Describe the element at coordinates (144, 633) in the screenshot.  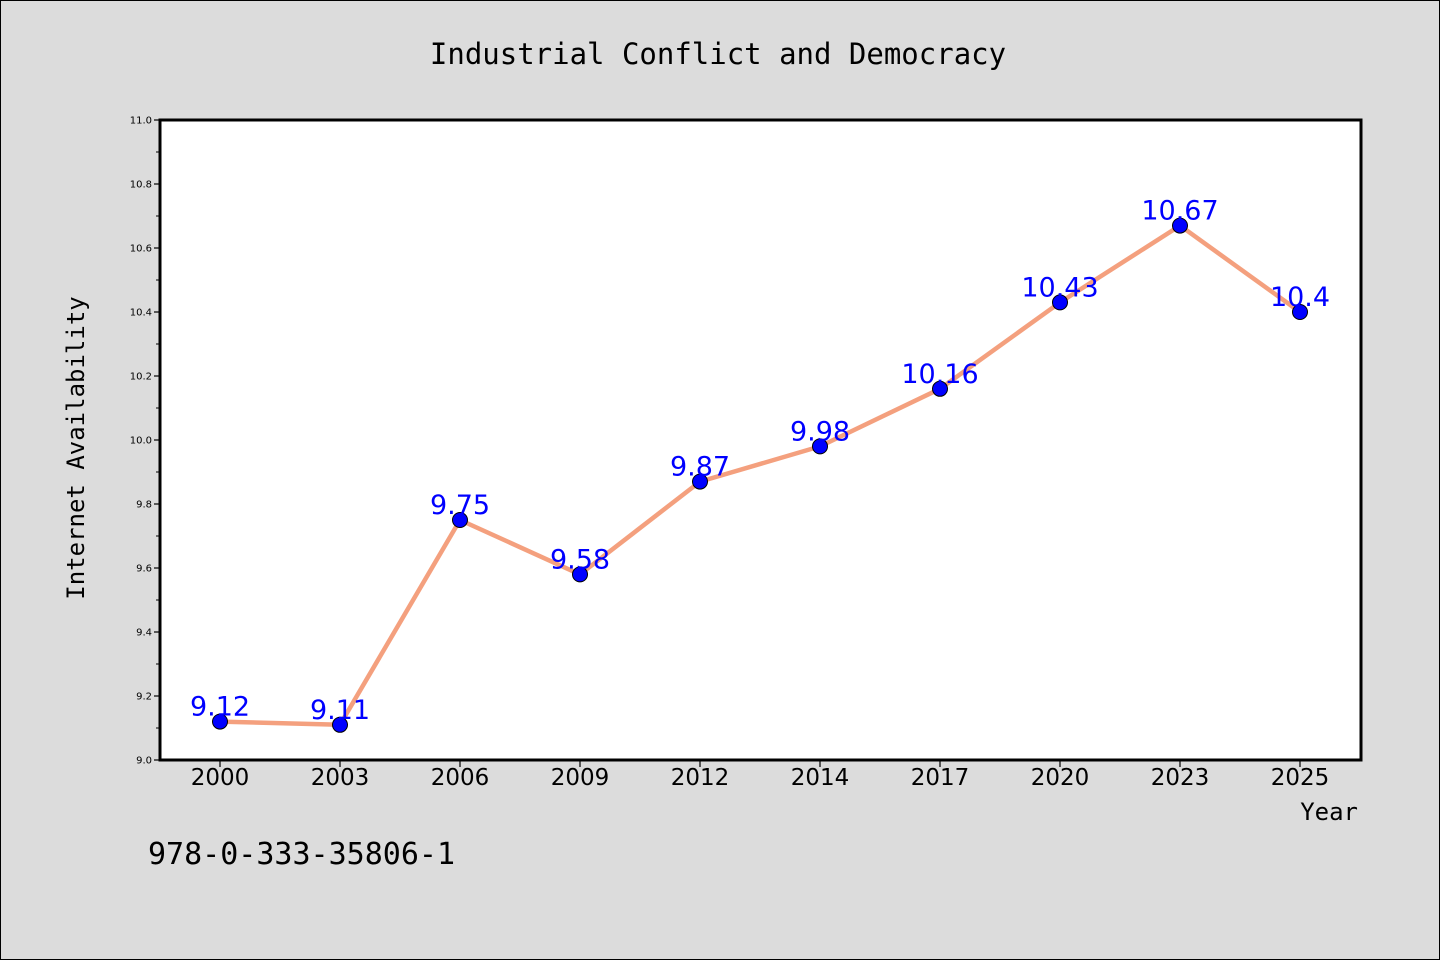
I see `y-tick-label: 9.4` at that location.